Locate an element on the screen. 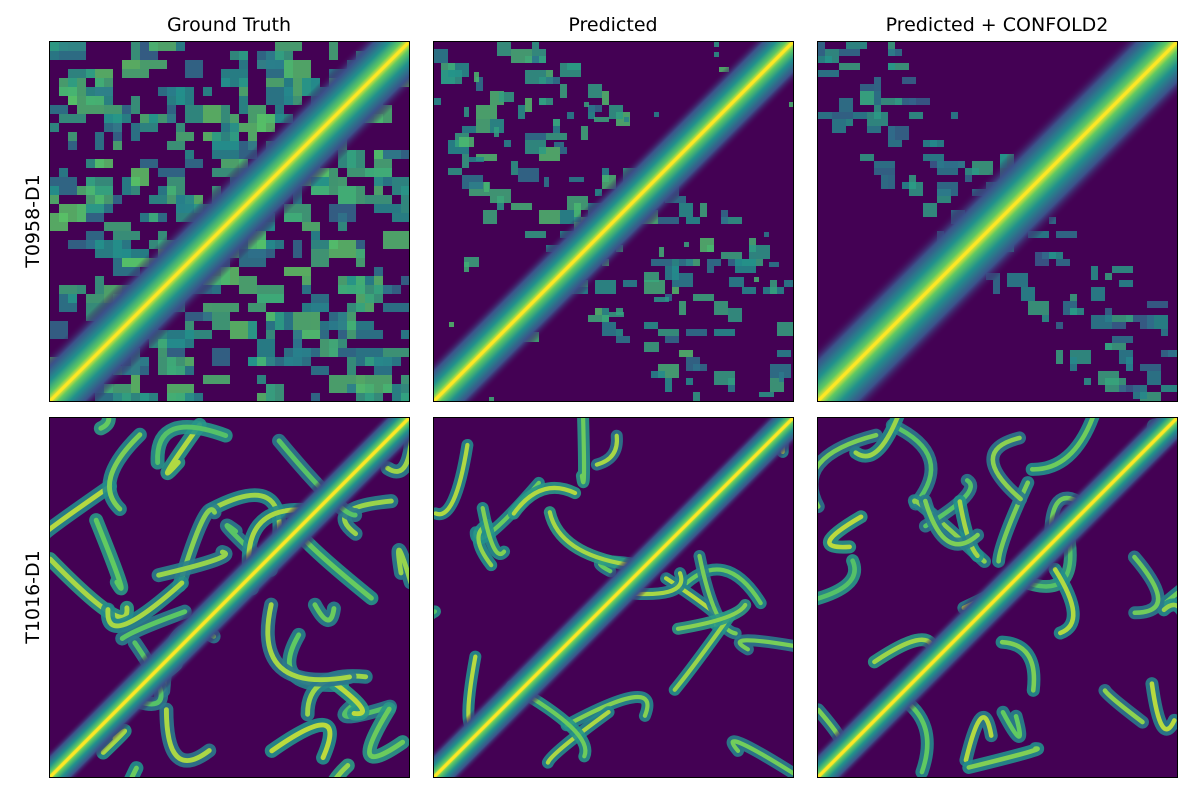  heatmap-panel-t1016-predicted is located at coordinates (613, 597).